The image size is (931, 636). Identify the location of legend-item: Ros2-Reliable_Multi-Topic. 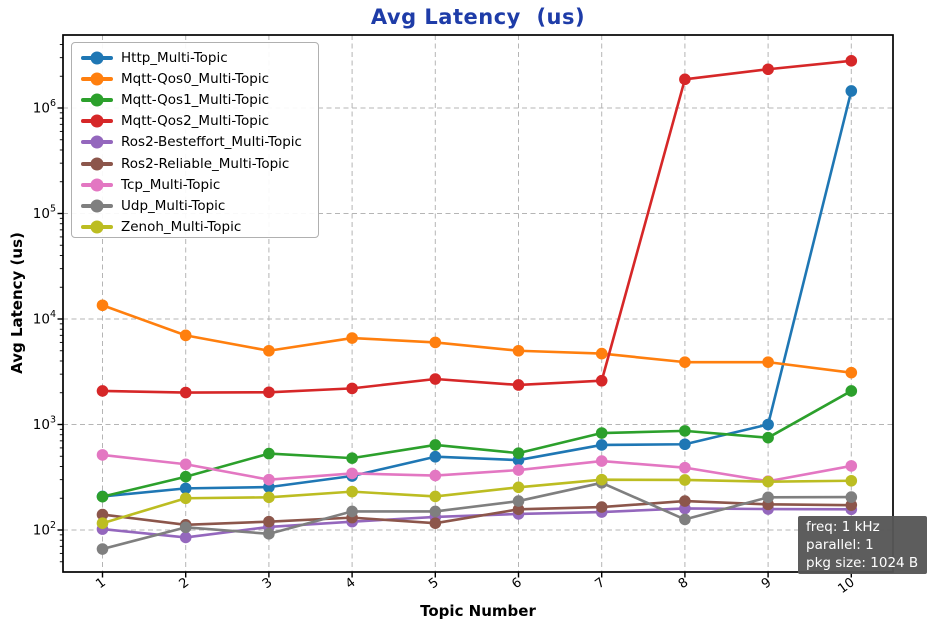
(199, 163).